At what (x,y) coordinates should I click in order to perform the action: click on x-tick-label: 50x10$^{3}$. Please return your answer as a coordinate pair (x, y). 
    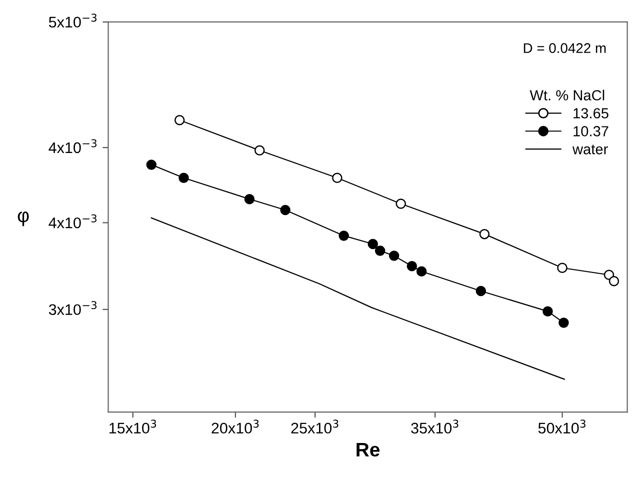
    Looking at the image, I should click on (562, 427).